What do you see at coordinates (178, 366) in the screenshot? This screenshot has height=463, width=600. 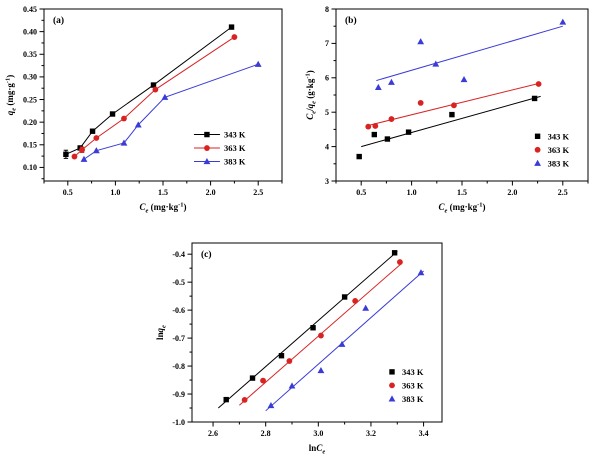 I see `y-tick-label: -0.8` at bounding box center [178, 366].